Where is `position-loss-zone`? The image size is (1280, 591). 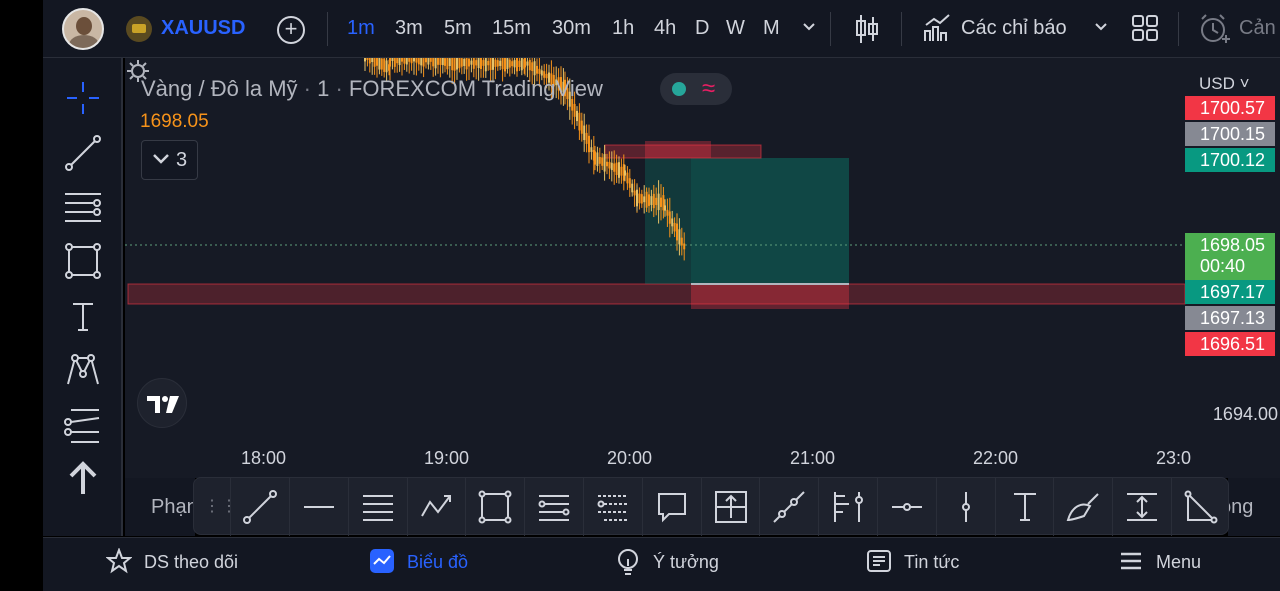
position-loss-zone is located at coordinates (770, 296).